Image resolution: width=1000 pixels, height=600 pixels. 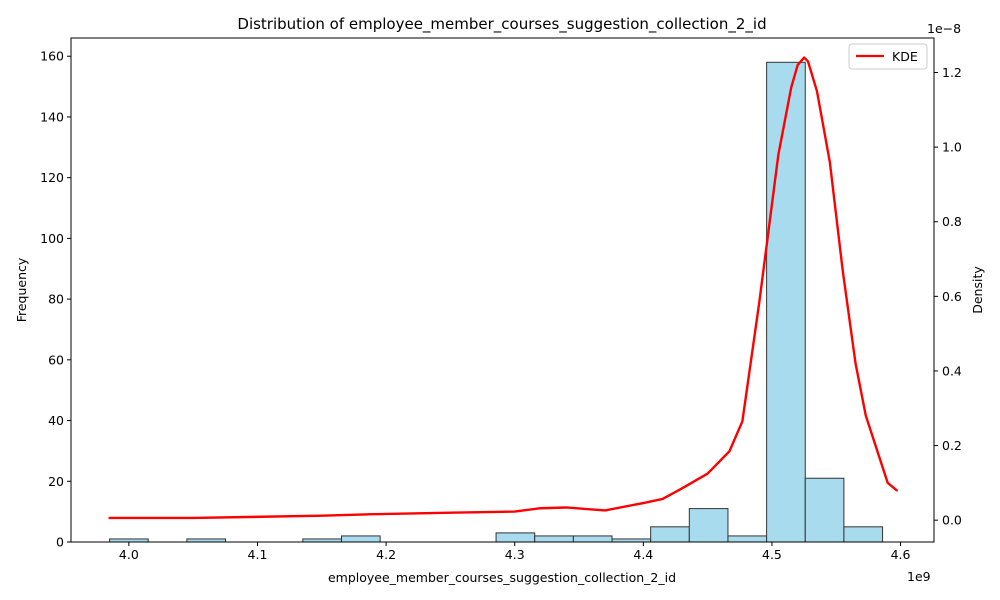 What do you see at coordinates (952, 221) in the screenshot?
I see `y2-tick-label: 0.8` at bounding box center [952, 221].